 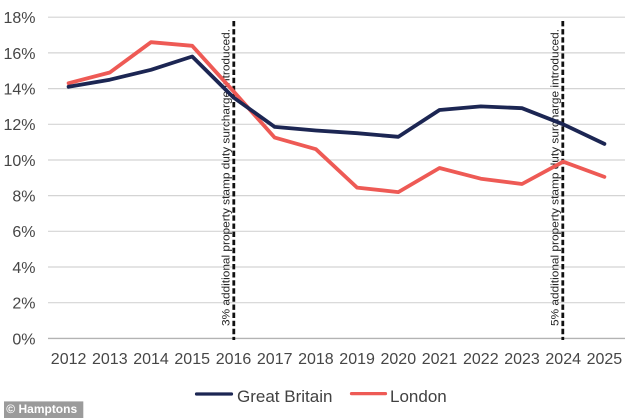 What do you see at coordinates (19, 54) in the screenshot?
I see `svg-text: 16%` at bounding box center [19, 54].